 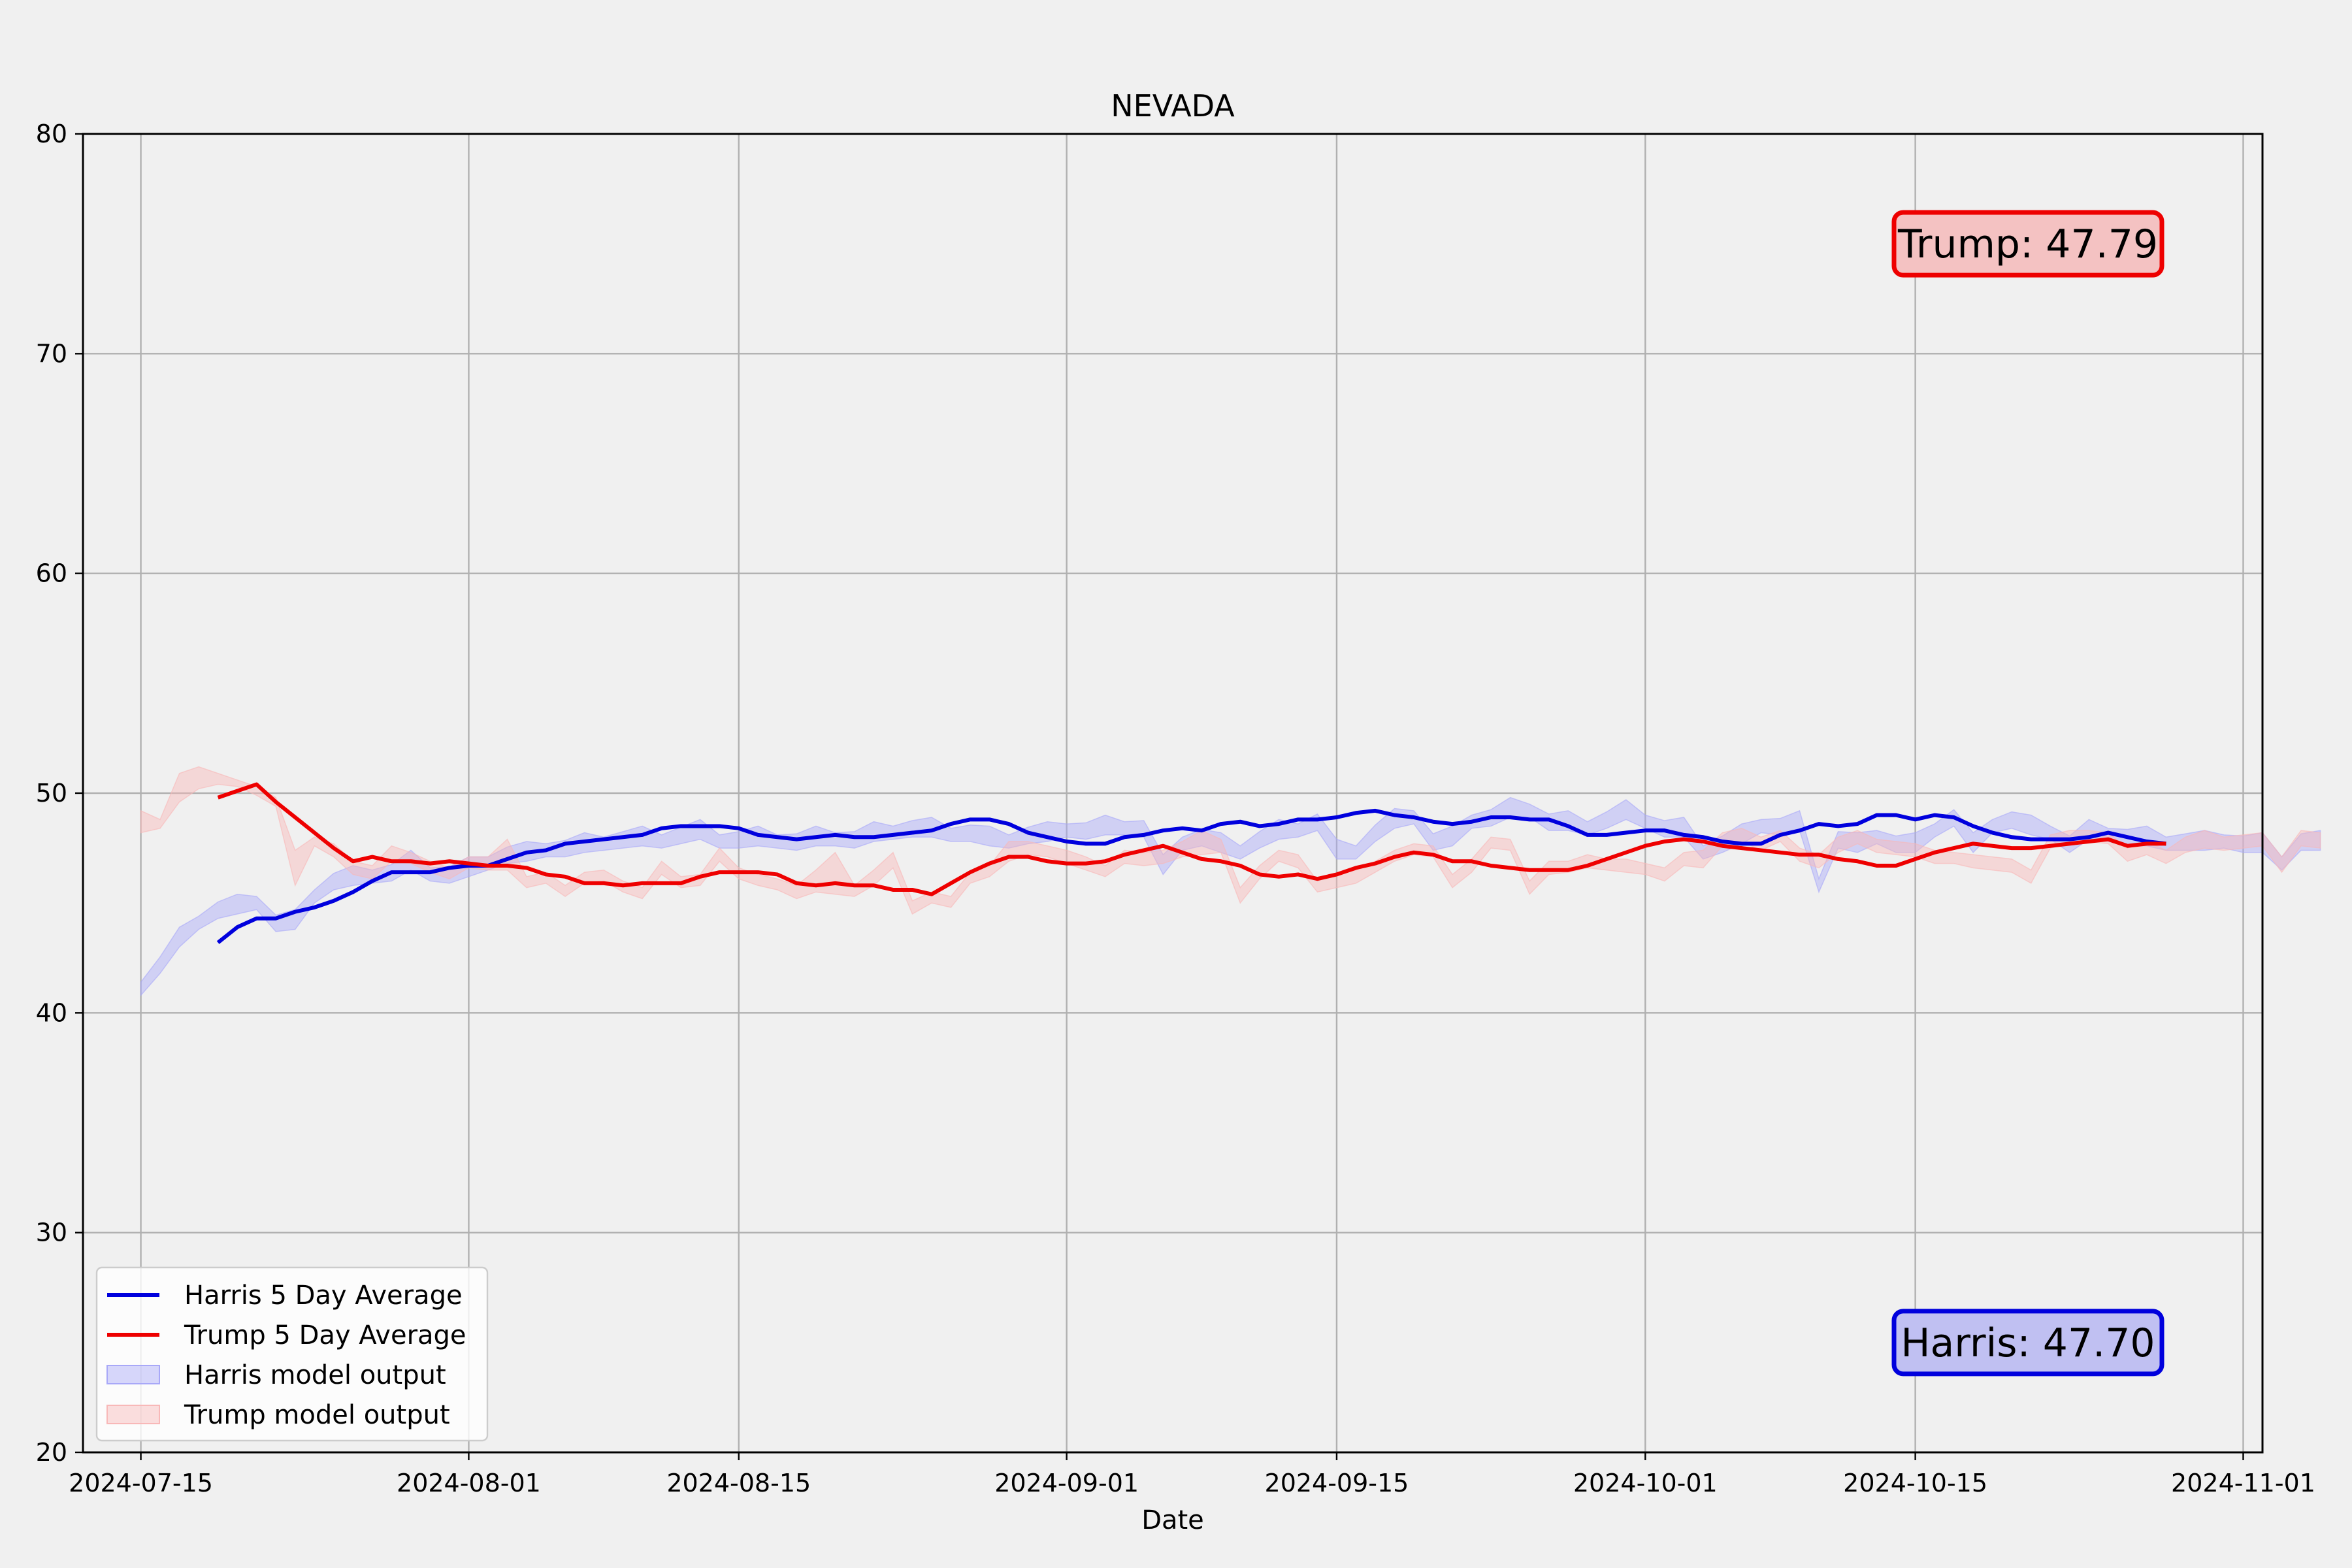 I want to click on annotation-text: Harris: 47.70, so click(x=2028, y=1343).